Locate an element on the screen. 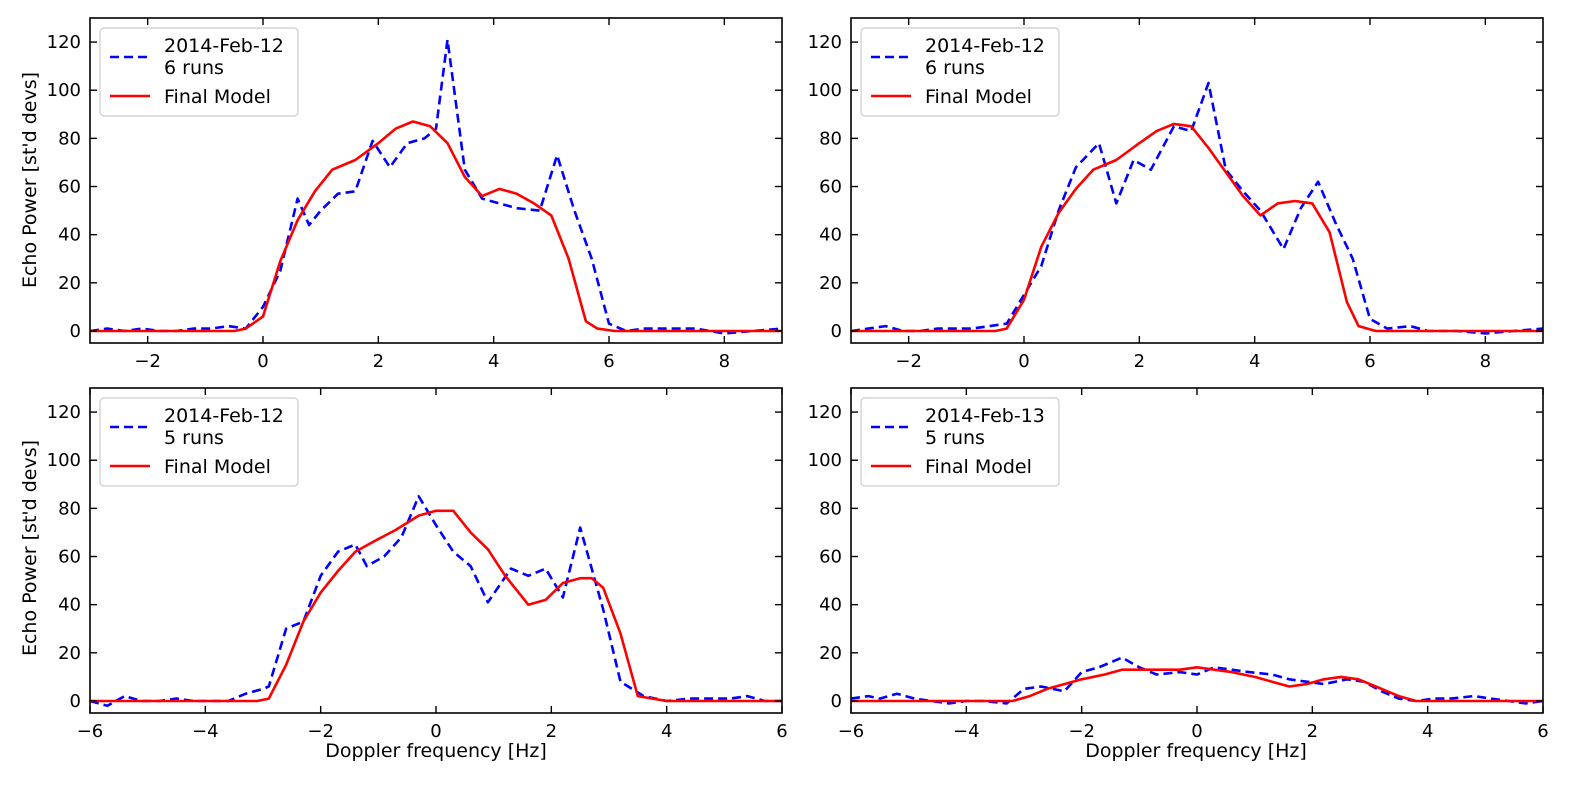 The image size is (1578, 789). legend-bottom-left: 2014-Feb-125 runs Final Model is located at coordinates (199, 442).